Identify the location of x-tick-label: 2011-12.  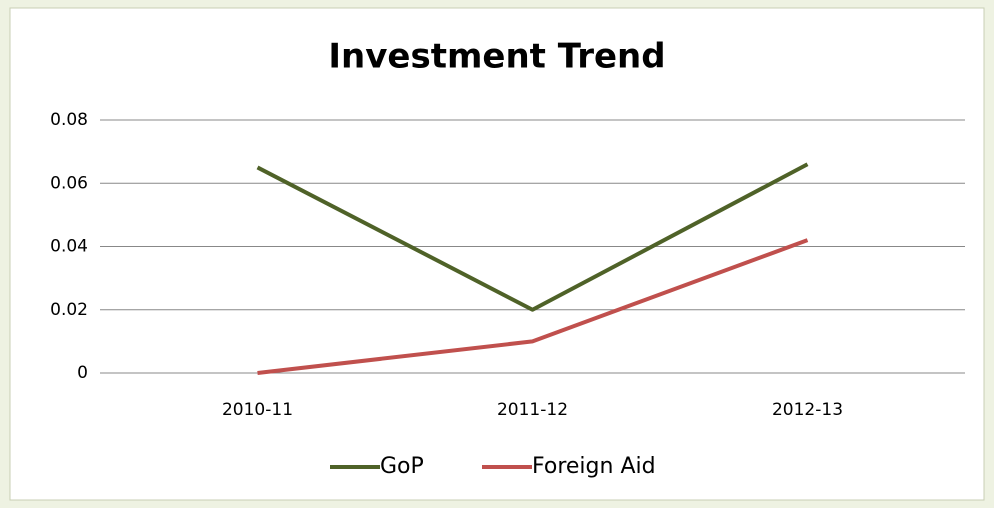
(532, 410).